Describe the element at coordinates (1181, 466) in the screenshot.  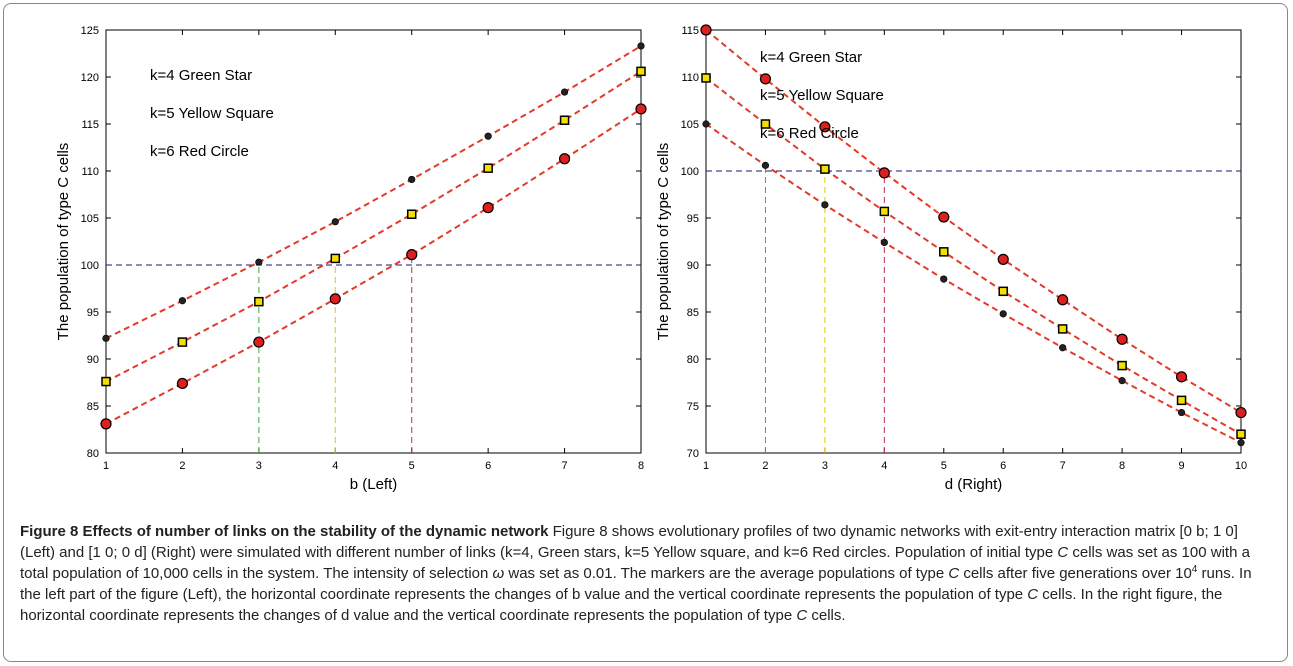
I see `right-chart-xtick-label: 9` at that location.